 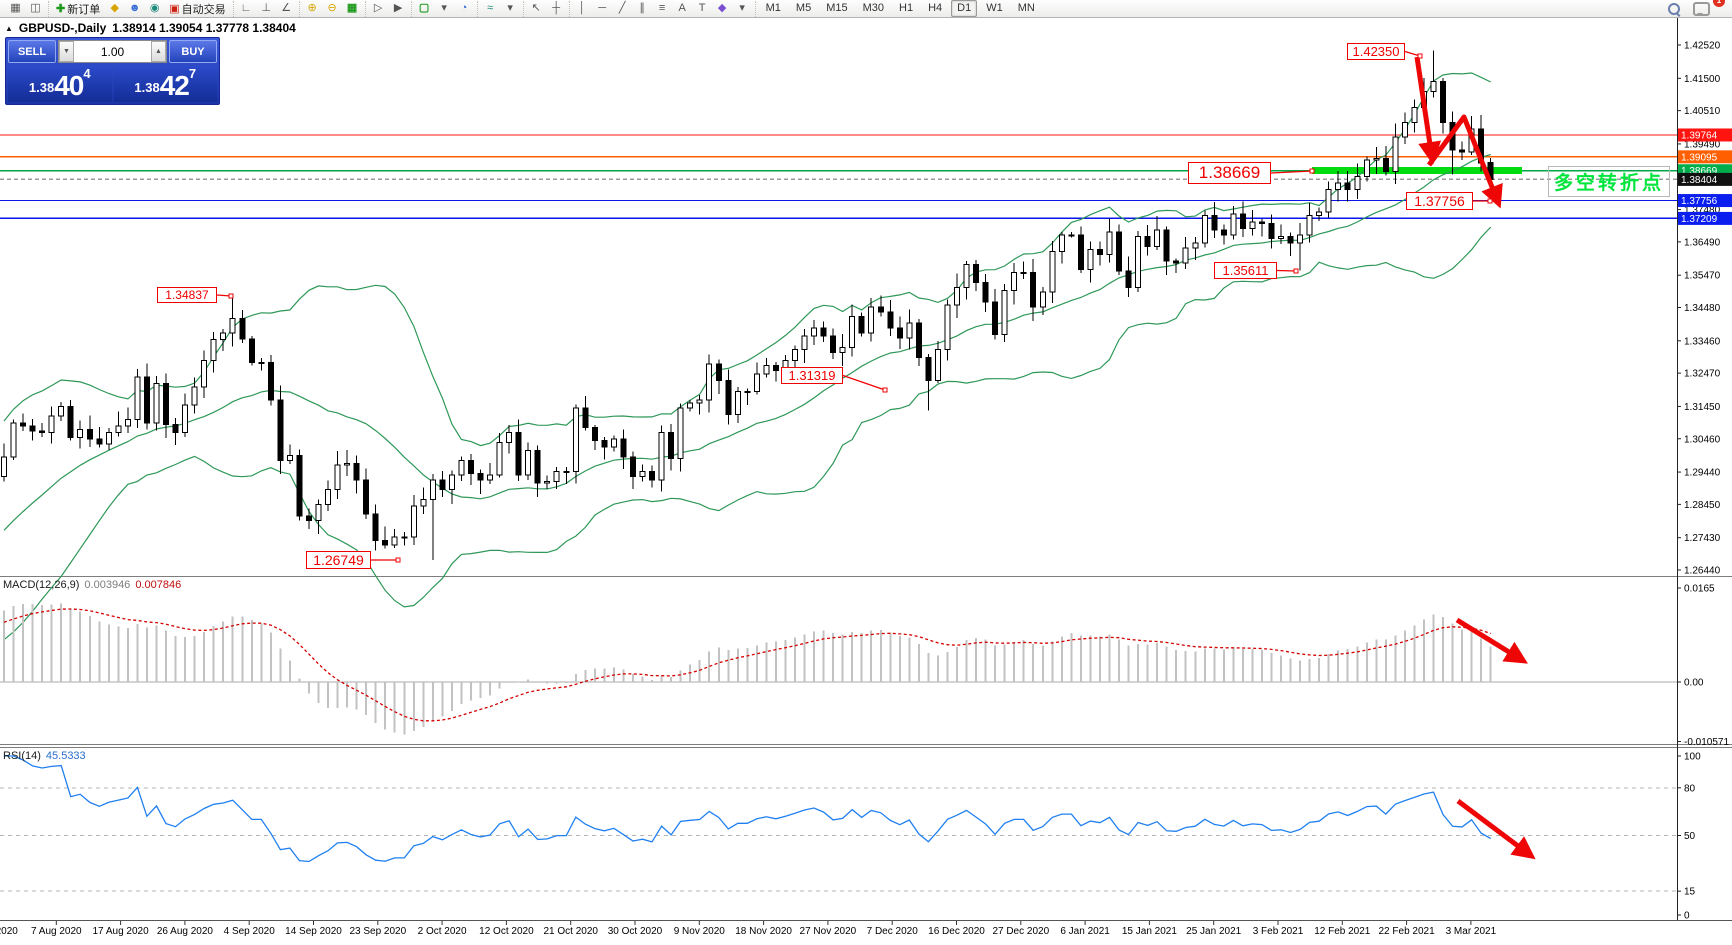 What do you see at coordinates (773, 8) in the screenshot?
I see `timeframe-m1: M1` at bounding box center [773, 8].